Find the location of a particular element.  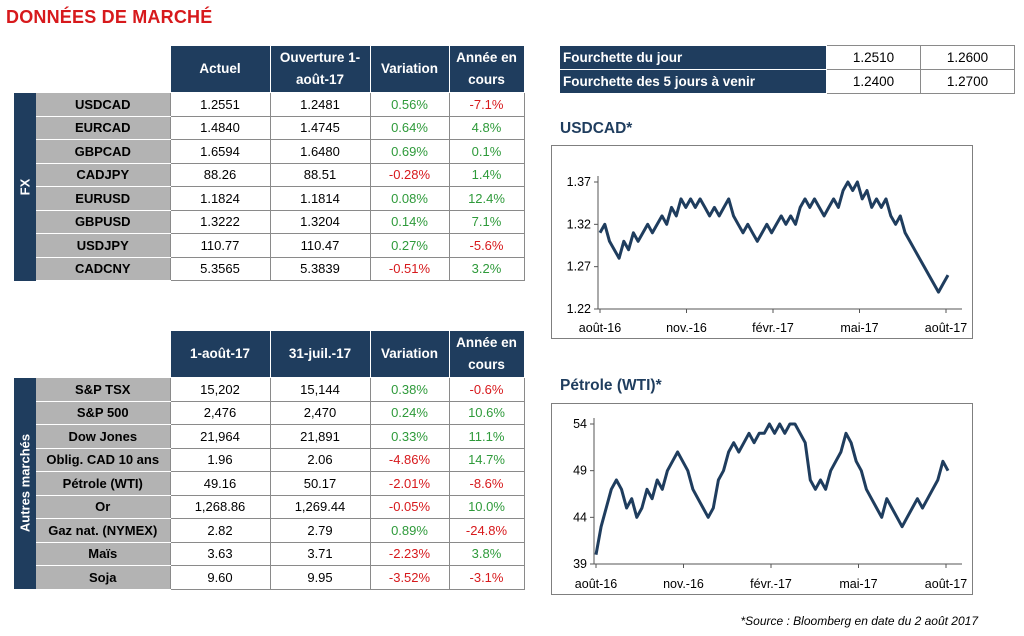

cell-change: 0.14% is located at coordinates (409, 221).